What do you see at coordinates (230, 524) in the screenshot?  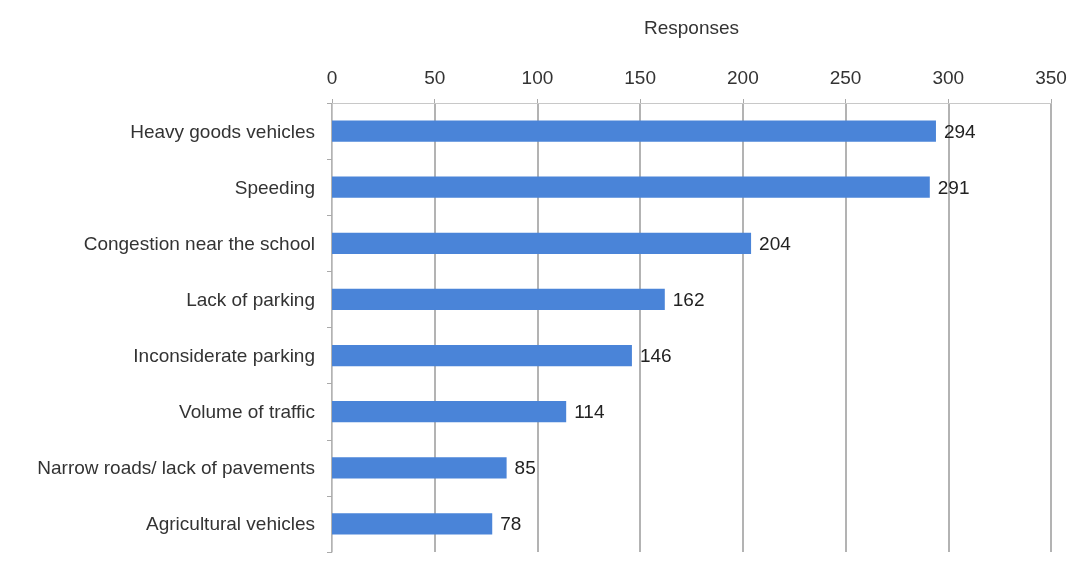 I see `y-tick-label: Agricultural vehicles` at bounding box center [230, 524].